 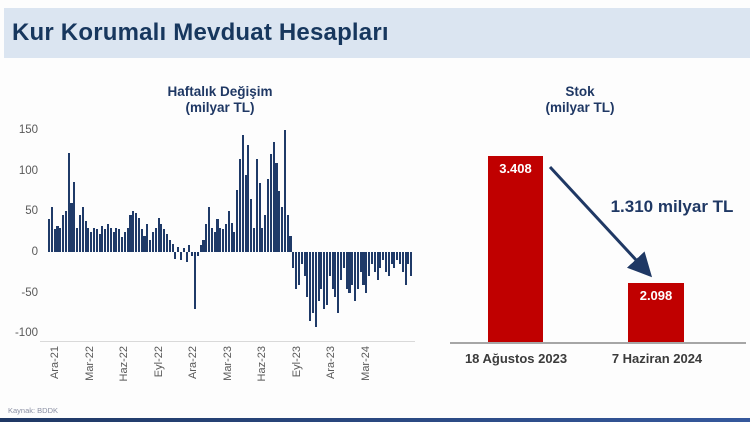 What do you see at coordinates (200, 32) in the screenshot?
I see `page-title: Kur Korumalı Mevduat Hesapları` at bounding box center [200, 32].